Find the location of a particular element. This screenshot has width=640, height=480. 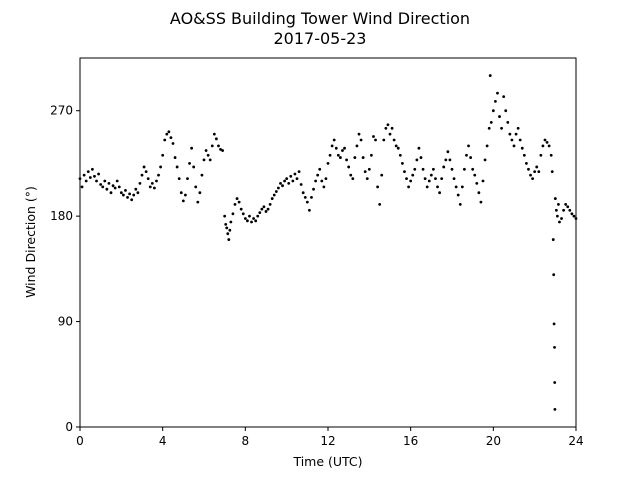

y-tick-label: 270 is located at coordinates (61, 111).